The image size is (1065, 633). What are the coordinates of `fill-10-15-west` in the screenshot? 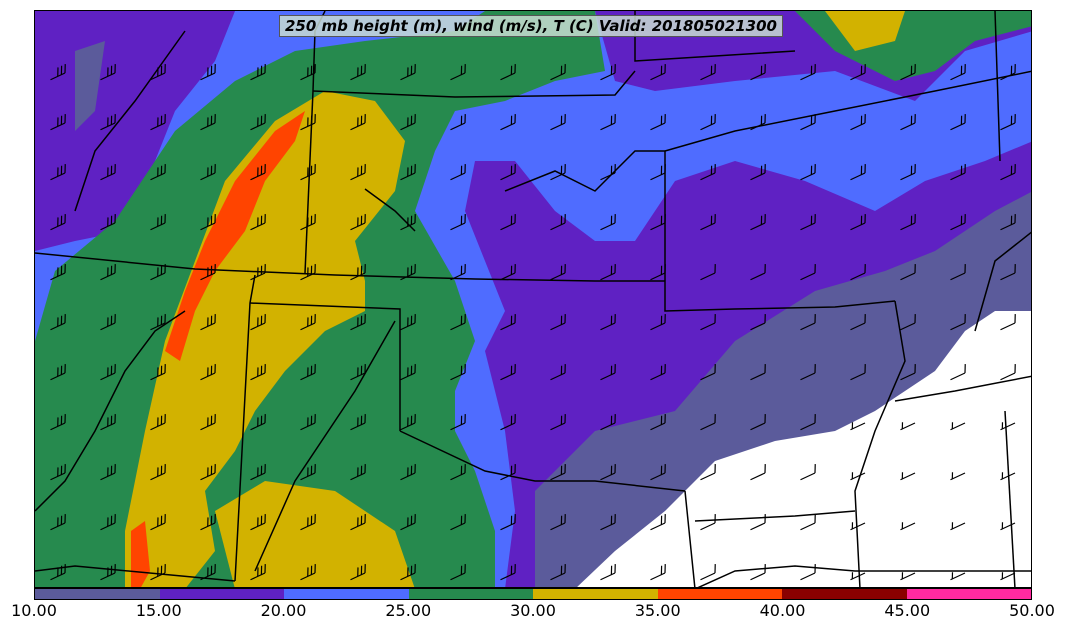 It's located at (90, 86).